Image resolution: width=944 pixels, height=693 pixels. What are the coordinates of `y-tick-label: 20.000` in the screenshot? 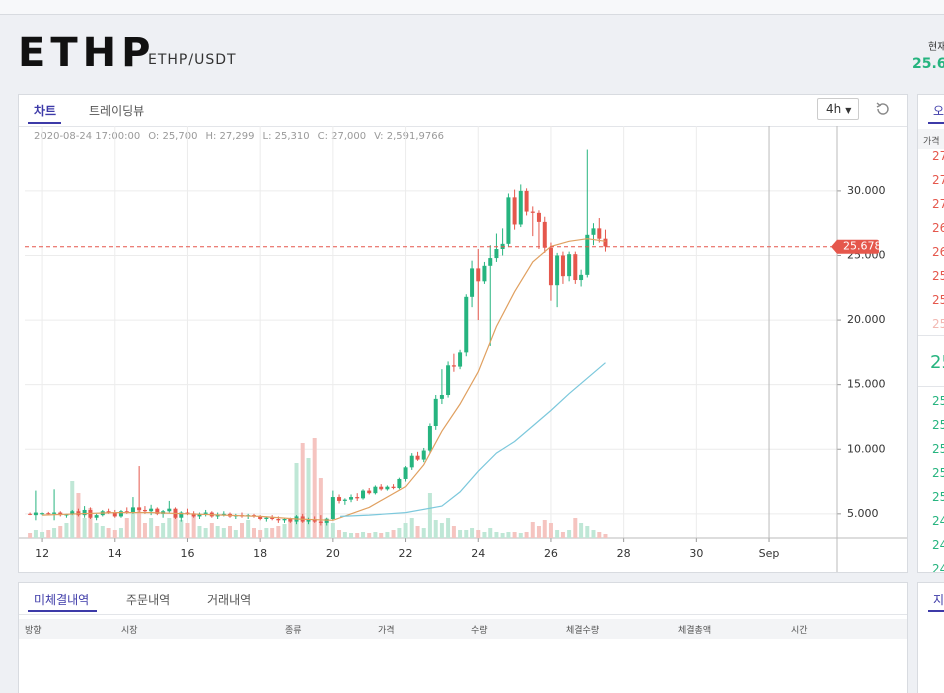 It's located at (866, 319).